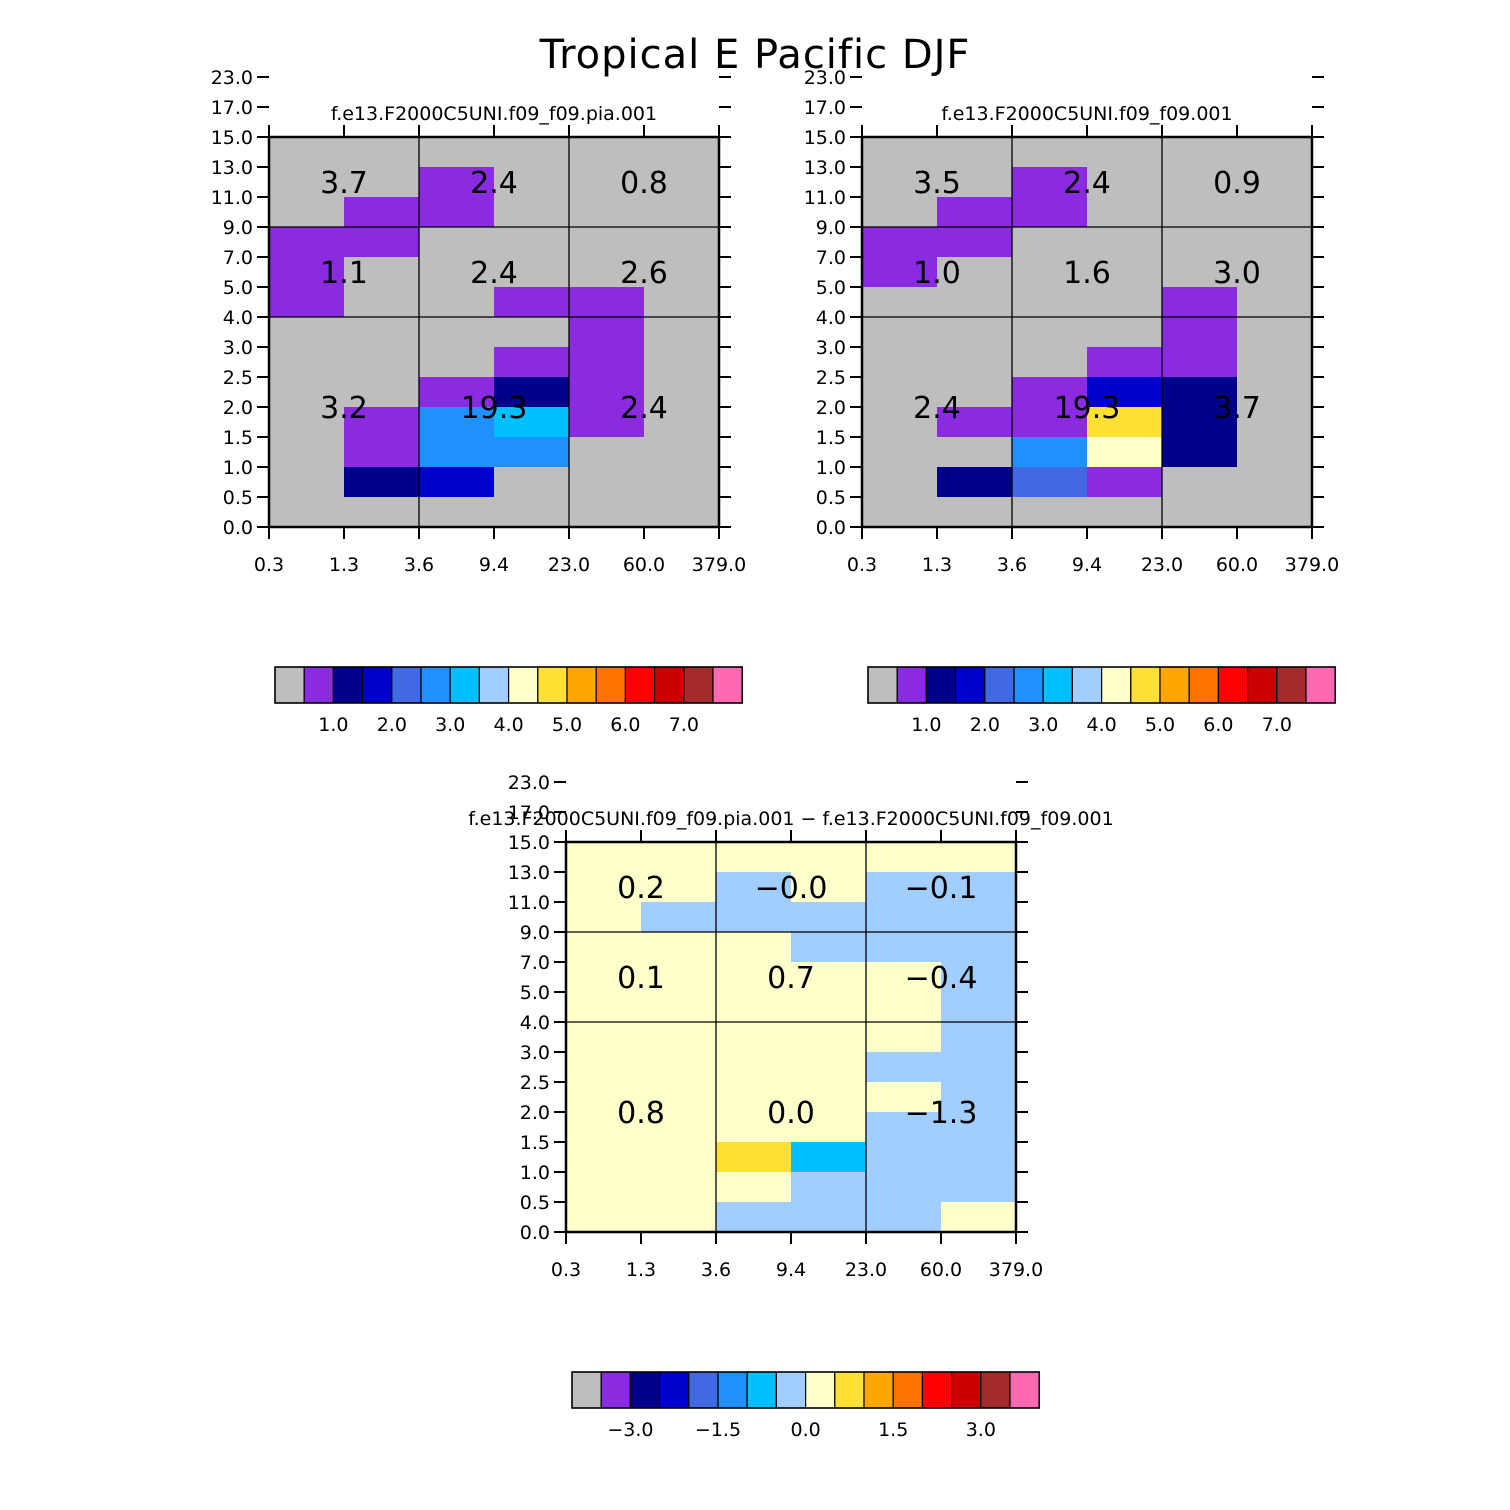 The height and width of the screenshot is (1510, 1510). What do you see at coordinates (641, 1113) in the screenshot?
I see `box-value-label: 0.8` at bounding box center [641, 1113].